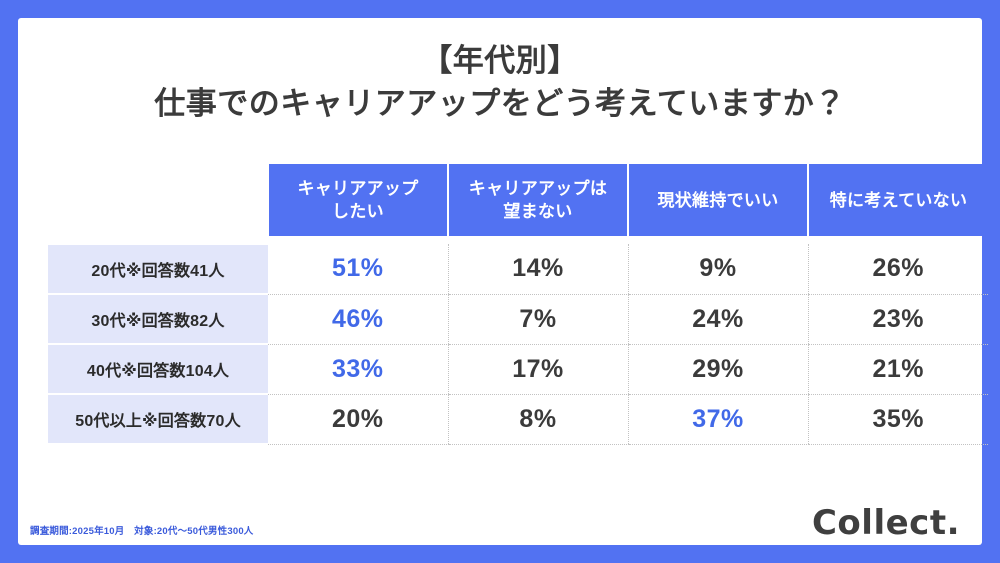  I want to click on table-row: 50代以上※回答数70人 20% 8% 37% 35%, so click(518, 419).